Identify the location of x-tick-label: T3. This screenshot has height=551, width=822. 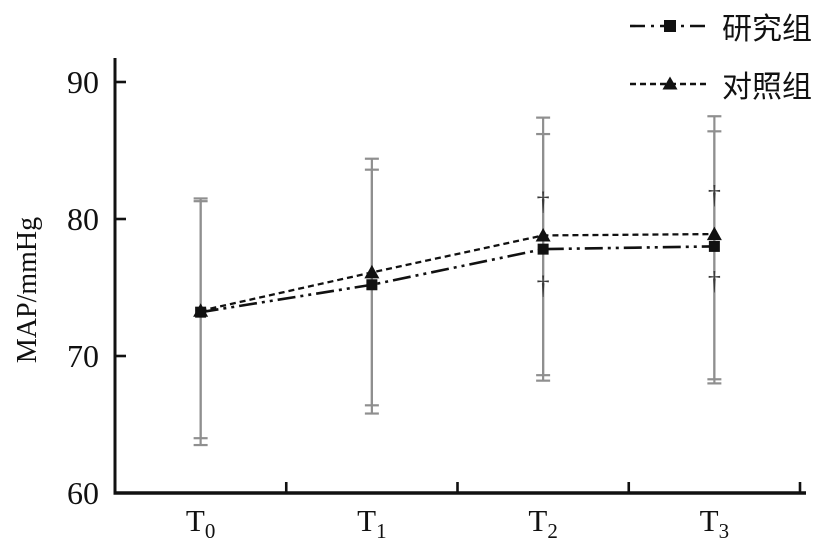
(714, 523).